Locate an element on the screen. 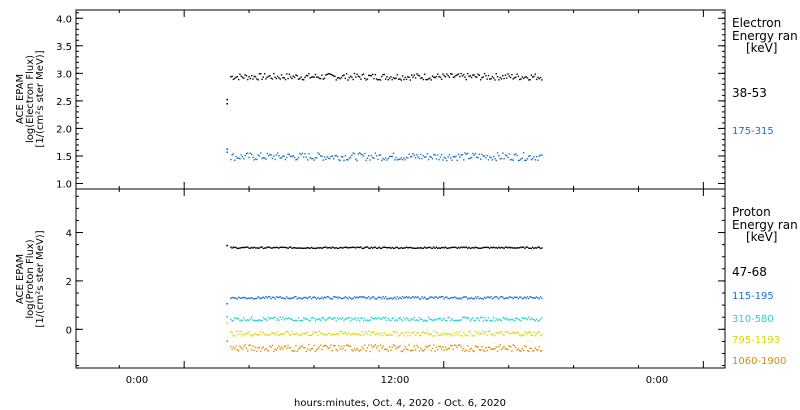  legend-entry: 1060-1900 is located at coordinates (759, 361).